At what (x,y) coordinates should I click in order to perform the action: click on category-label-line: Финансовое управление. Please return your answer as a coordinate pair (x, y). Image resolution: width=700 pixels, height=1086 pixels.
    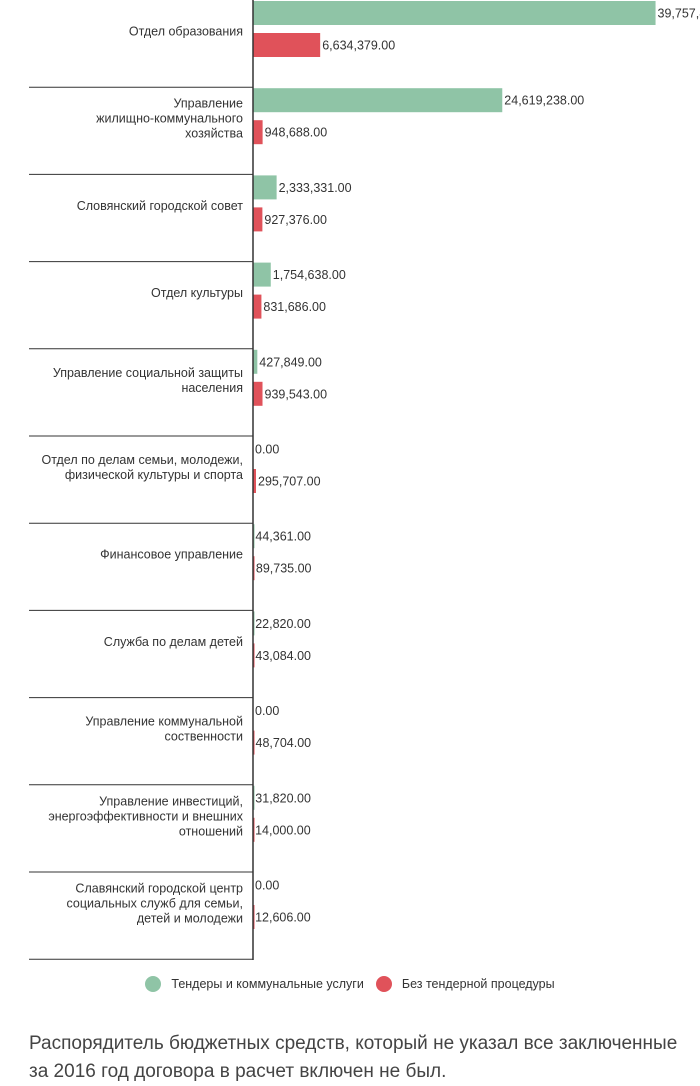
    Looking at the image, I should click on (171, 555).